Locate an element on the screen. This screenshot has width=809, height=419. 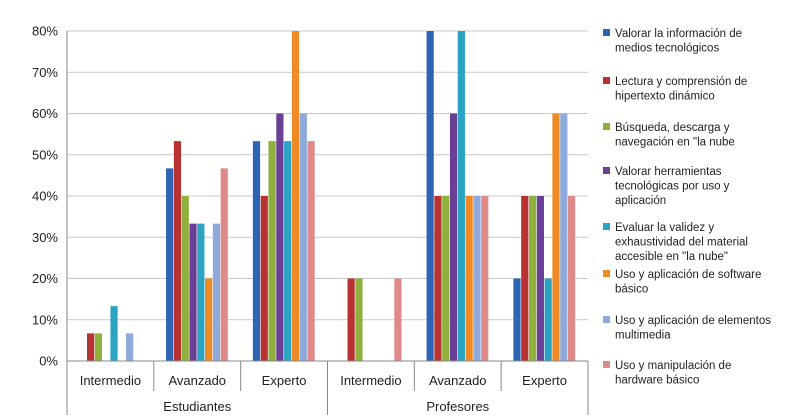
legend-label-line: multimedia is located at coordinates (643, 336).